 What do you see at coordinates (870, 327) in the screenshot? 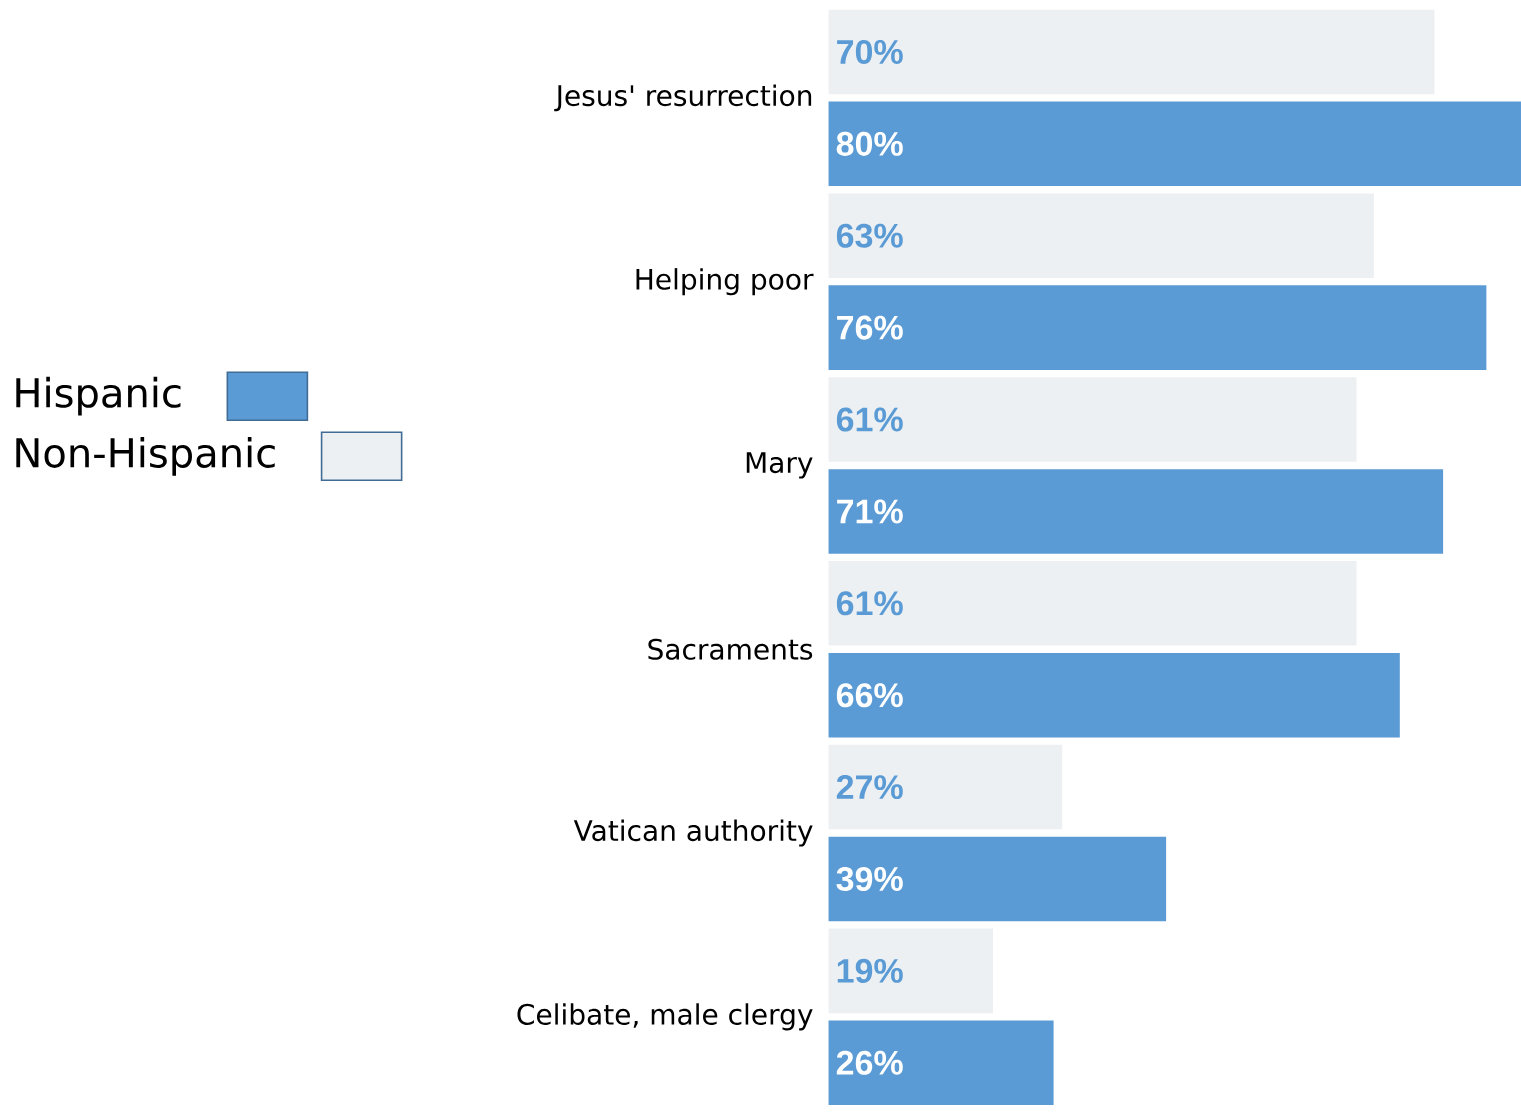
I see `data-label: 76%` at bounding box center [870, 327].